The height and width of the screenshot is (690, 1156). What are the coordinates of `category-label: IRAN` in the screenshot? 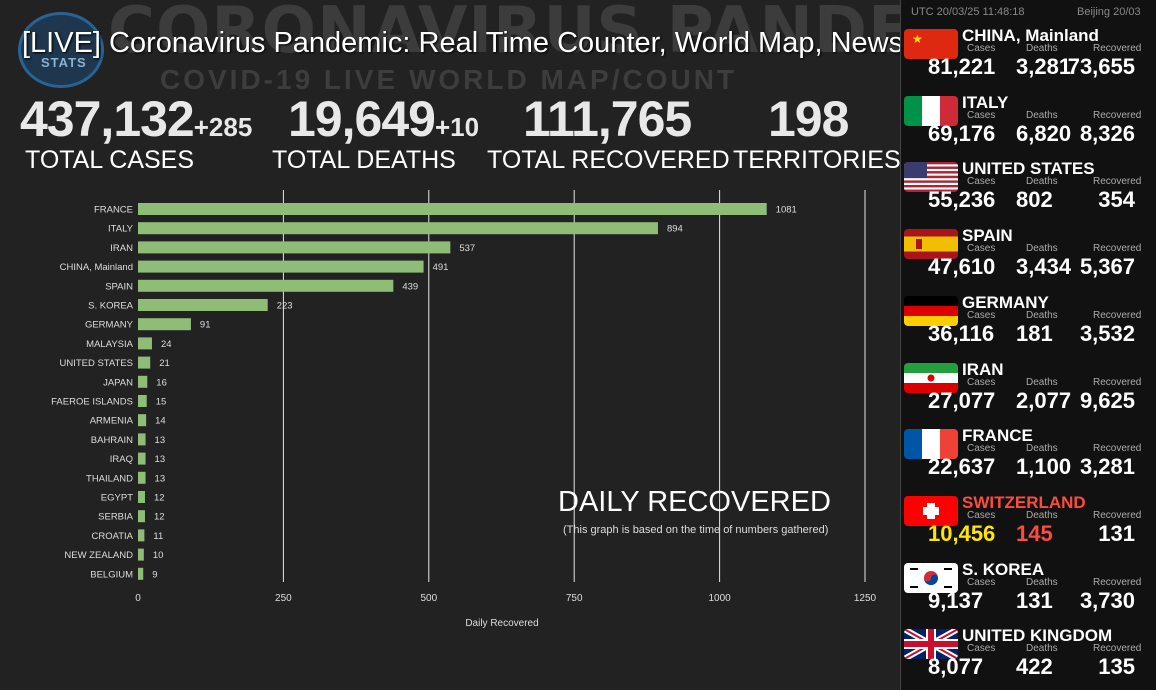 It's located at (121, 248).